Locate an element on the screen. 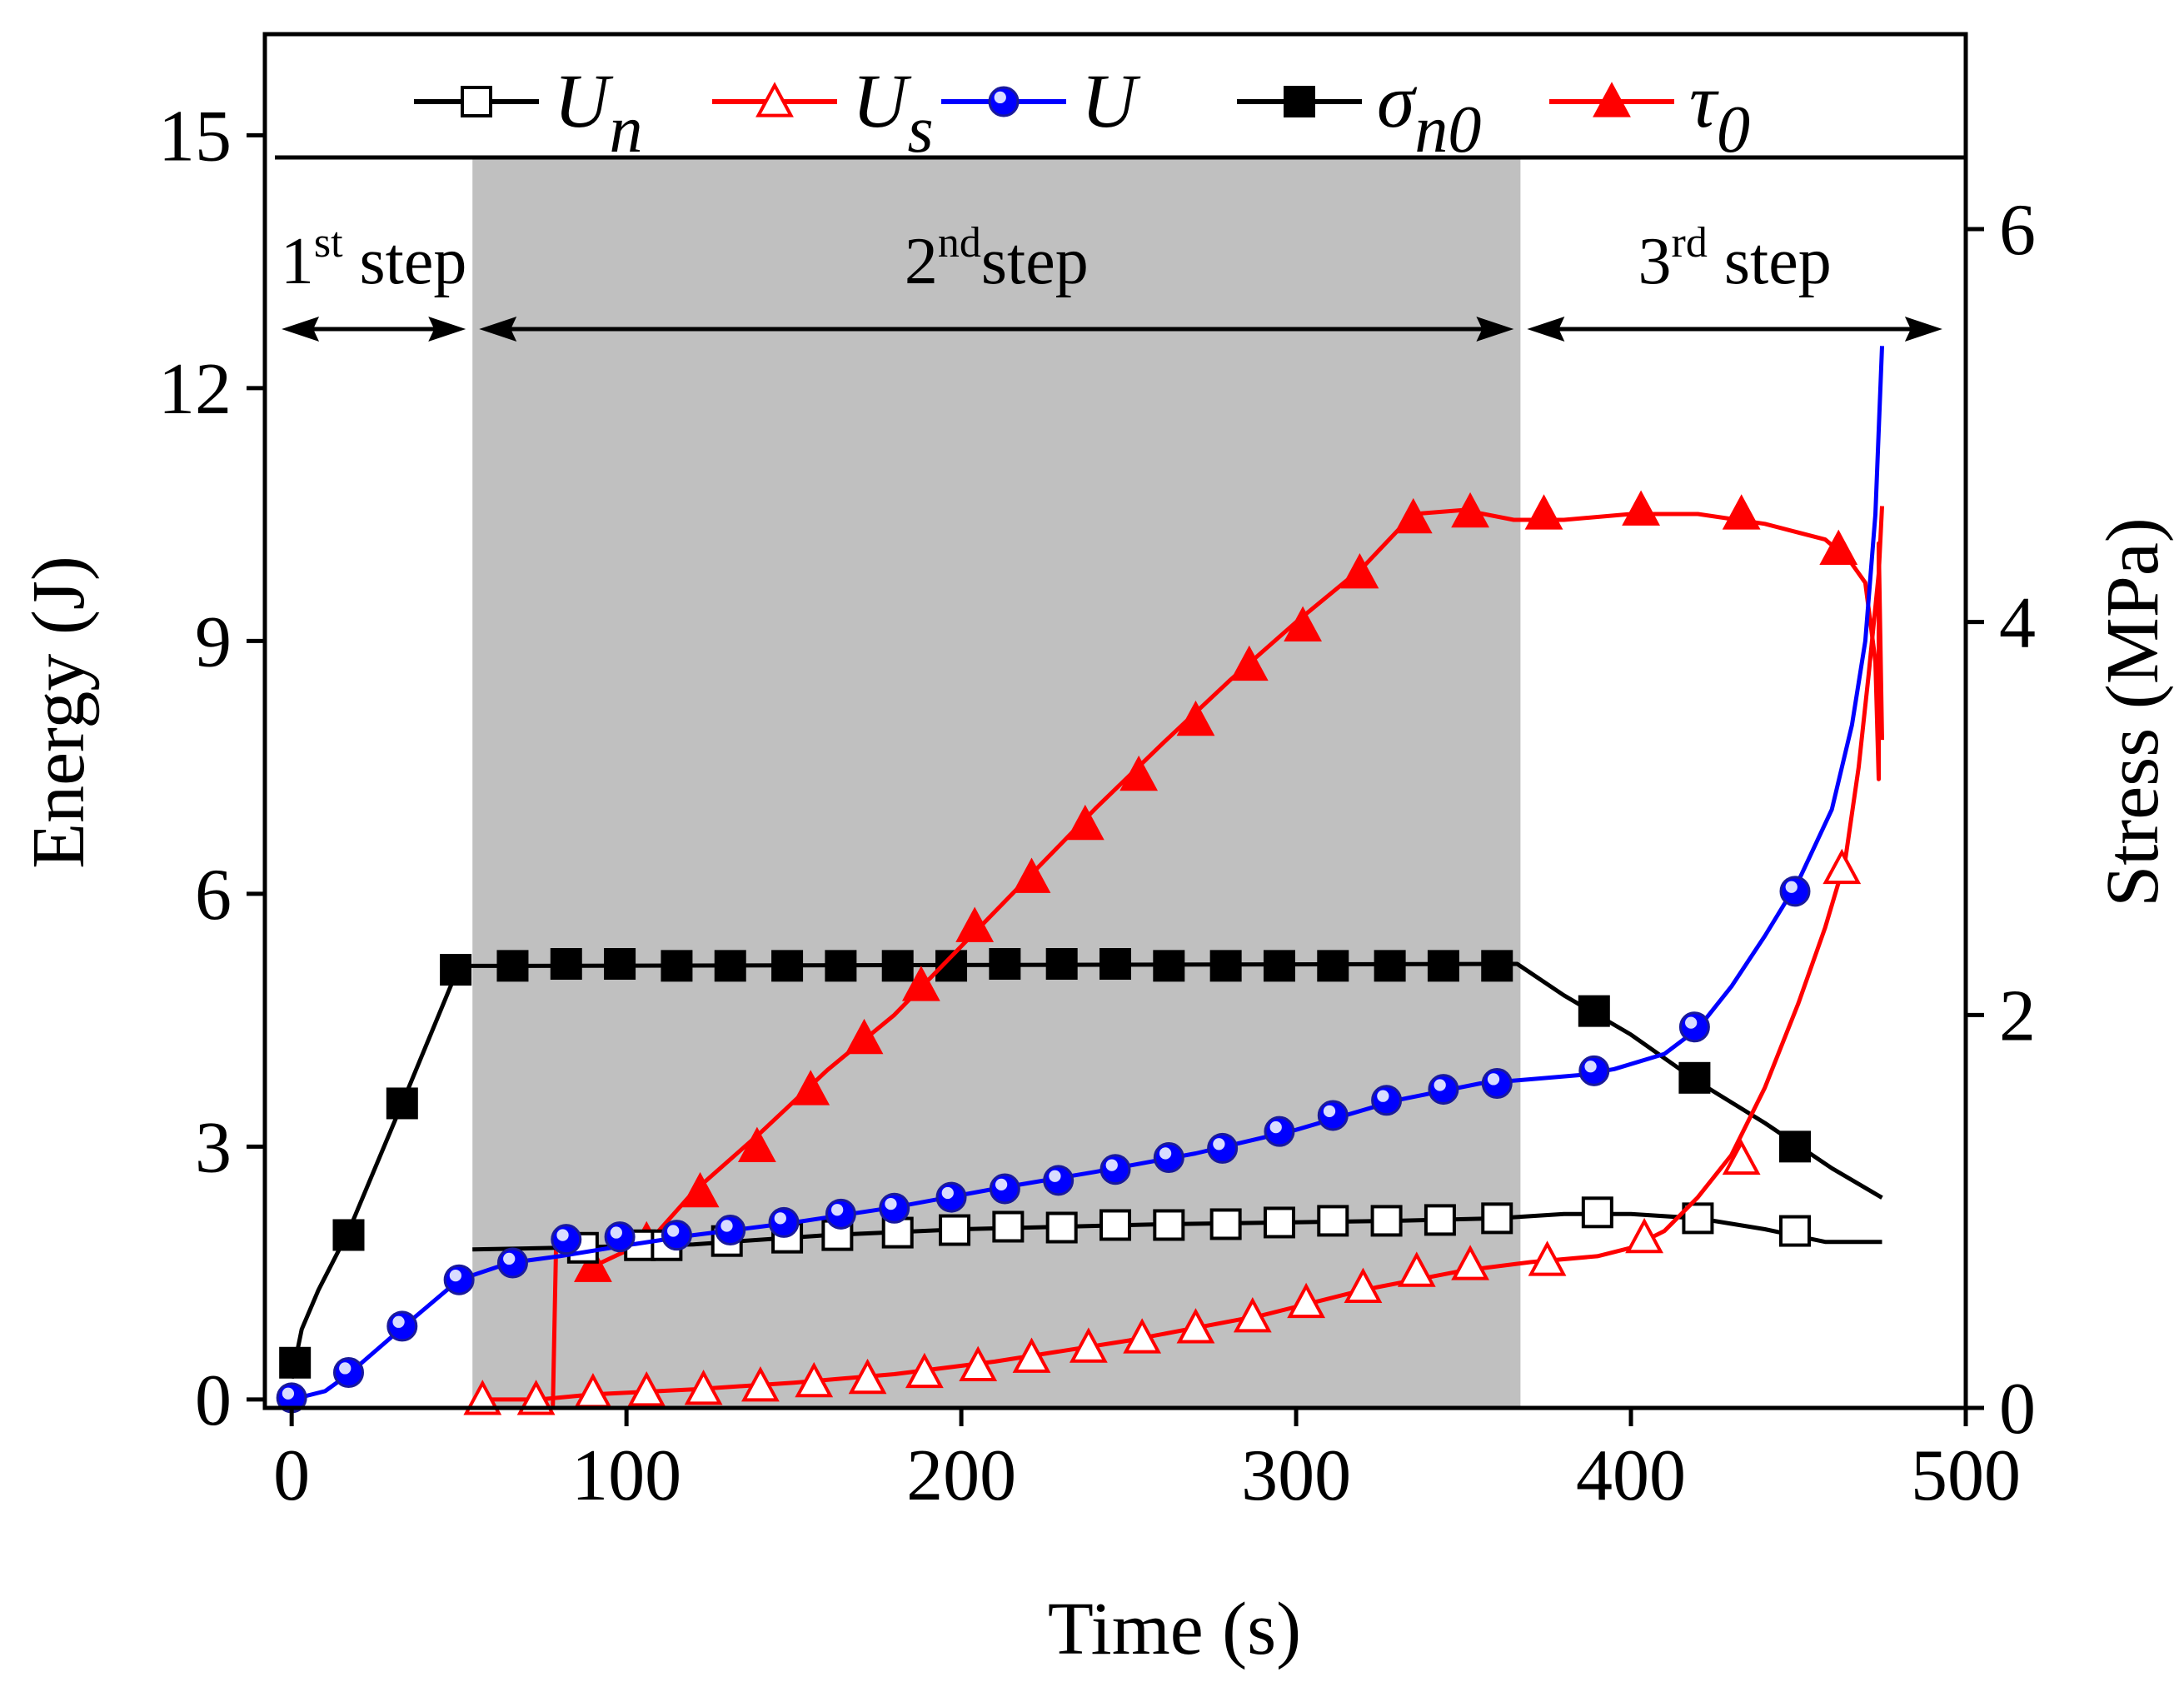 The height and width of the screenshot is (1682, 2184). y-left-tick-label: 9 is located at coordinates (213, 642).